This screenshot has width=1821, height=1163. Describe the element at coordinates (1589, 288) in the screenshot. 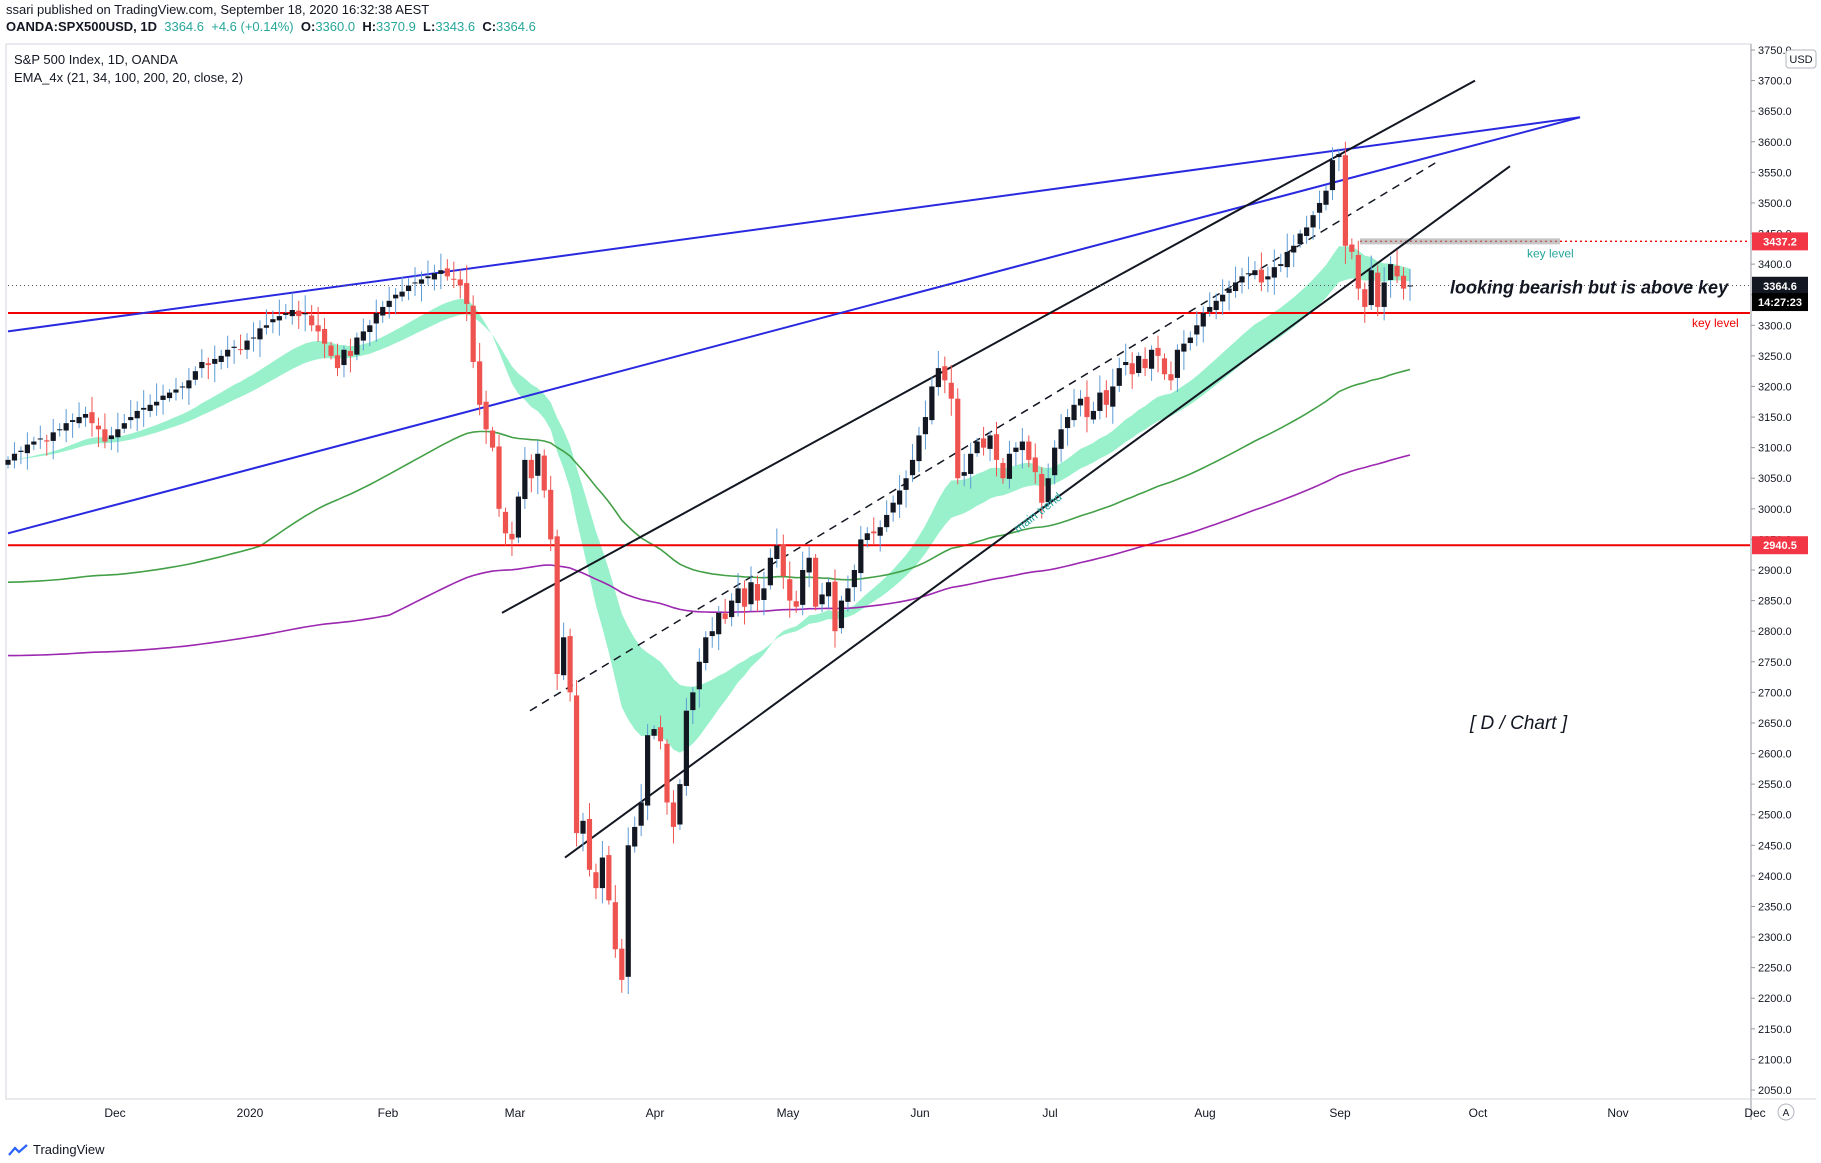

I see `bearish-comment: looking bearish but is above key` at that location.